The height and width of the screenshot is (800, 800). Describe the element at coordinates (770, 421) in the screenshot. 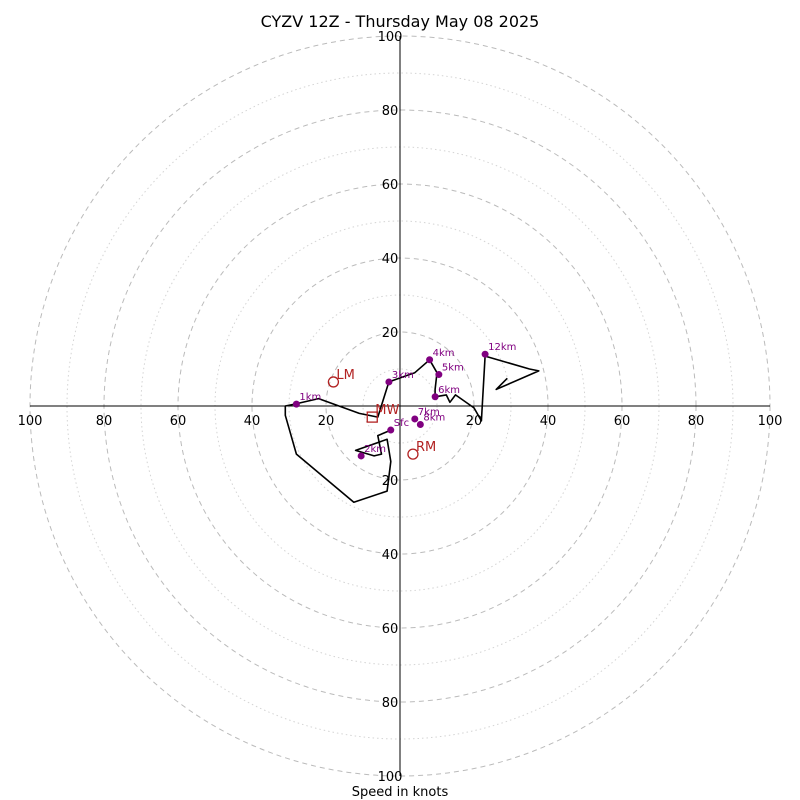

I see `tick-label-right-100: 100` at that location.